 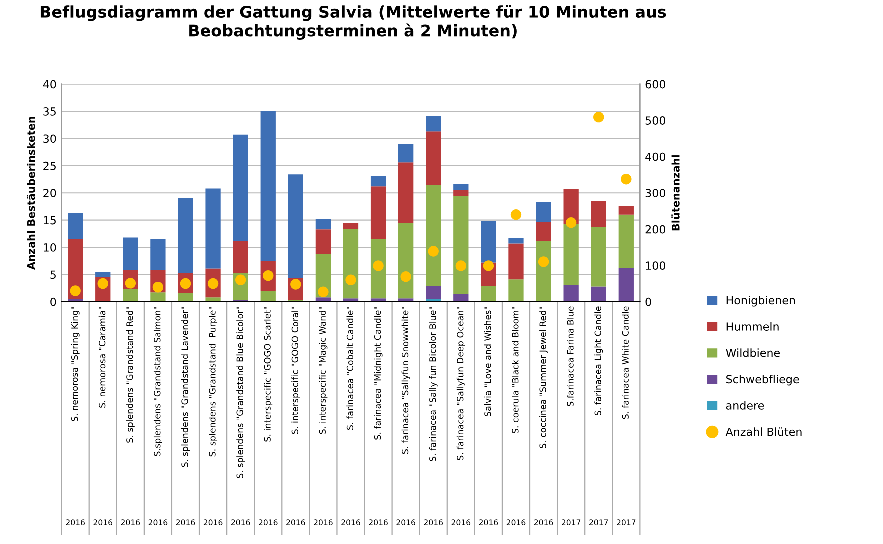 I want to click on y-tick-label: 40, so click(x=49, y=84).